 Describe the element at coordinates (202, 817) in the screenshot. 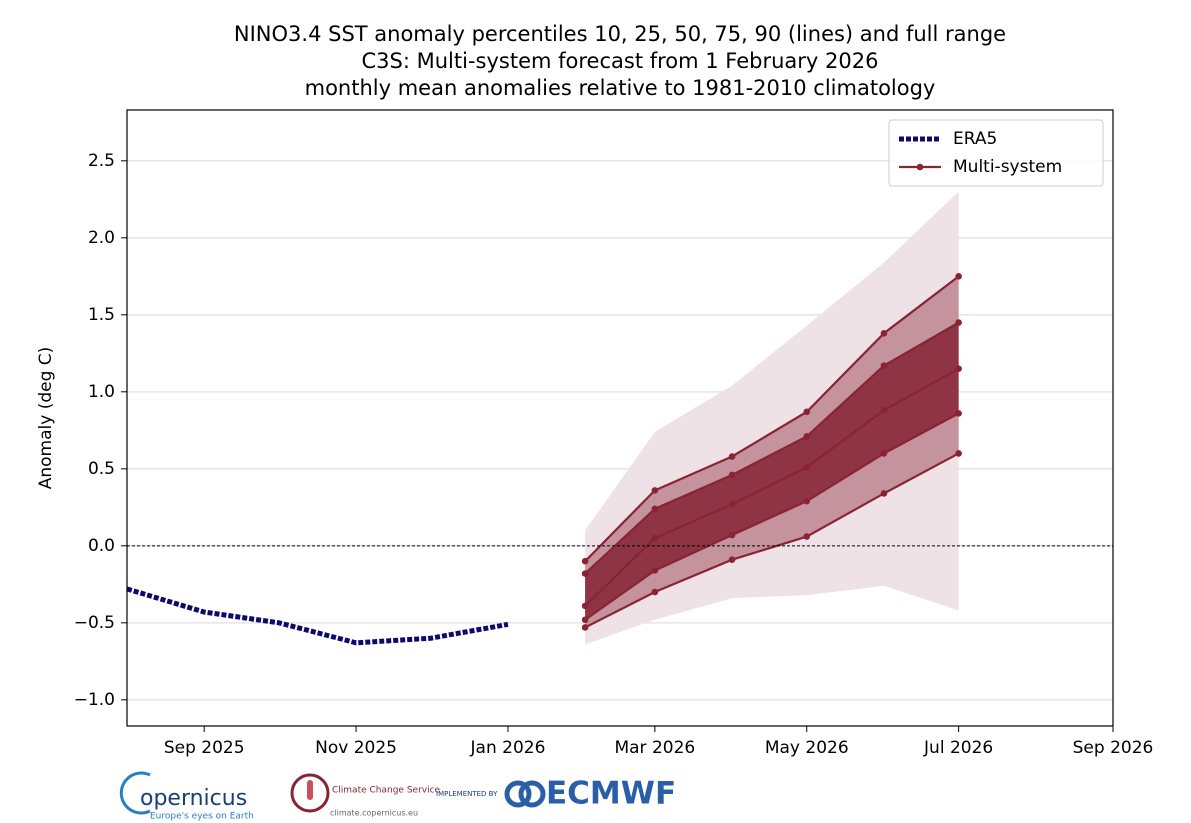

I see `copernicus-tagline: Europe's eyes on Earth` at that location.